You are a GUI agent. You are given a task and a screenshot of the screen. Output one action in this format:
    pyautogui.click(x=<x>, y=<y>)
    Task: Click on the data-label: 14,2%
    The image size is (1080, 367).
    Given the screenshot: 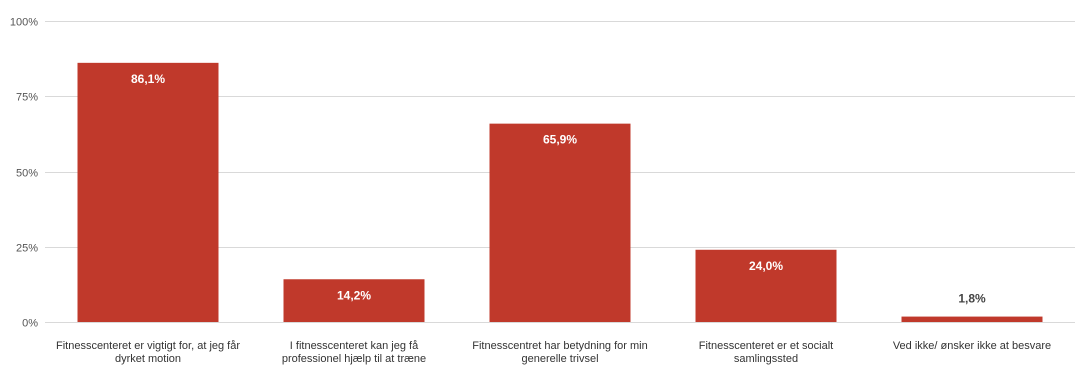 What is the action you would take?
    pyautogui.click(x=354, y=295)
    